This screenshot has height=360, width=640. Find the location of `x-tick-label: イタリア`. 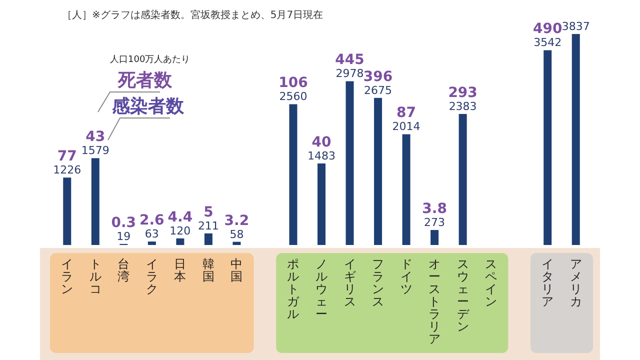

x-tick-label: イタリア is located at coordinates (548, 282).